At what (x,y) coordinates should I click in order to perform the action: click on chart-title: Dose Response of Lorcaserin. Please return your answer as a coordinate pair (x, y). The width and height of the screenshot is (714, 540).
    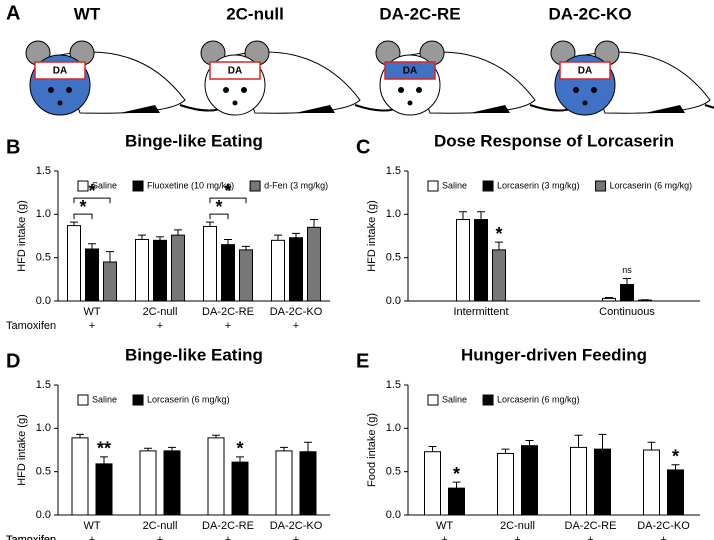
    Looking at the image, I should click on (554, 140).